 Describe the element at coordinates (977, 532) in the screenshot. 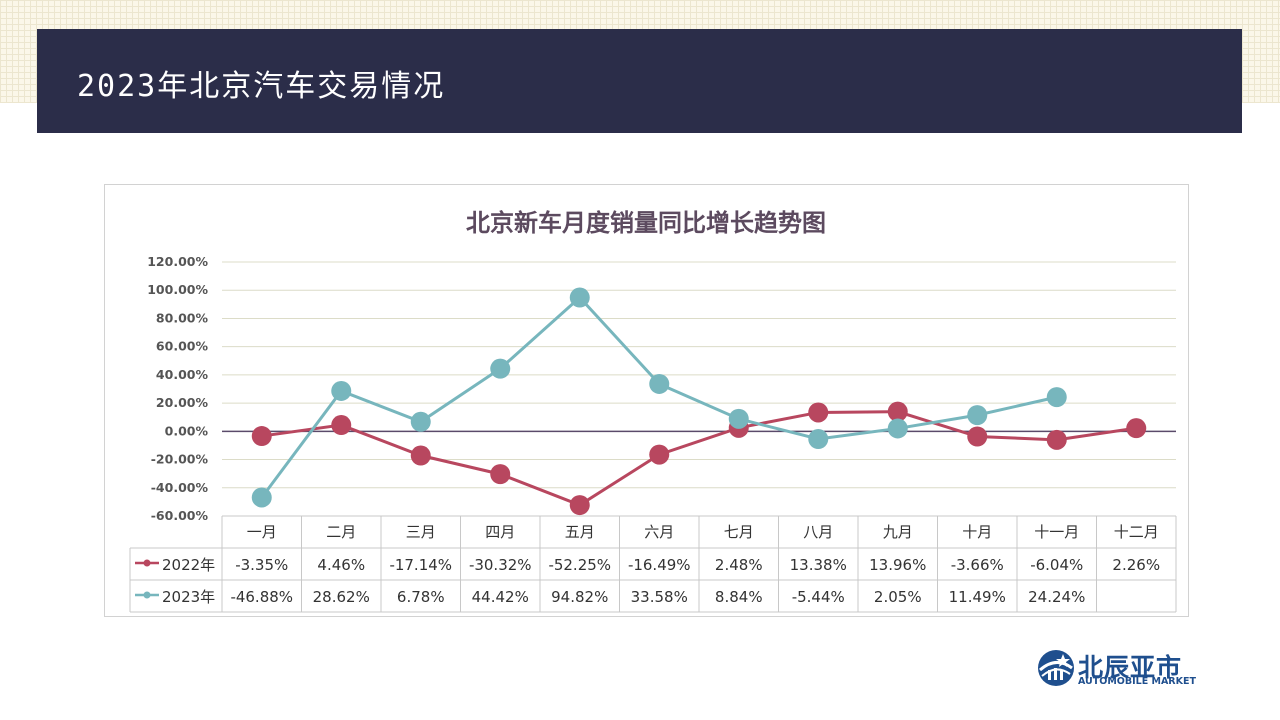

I see `x-tick-label: 十月` at that location.